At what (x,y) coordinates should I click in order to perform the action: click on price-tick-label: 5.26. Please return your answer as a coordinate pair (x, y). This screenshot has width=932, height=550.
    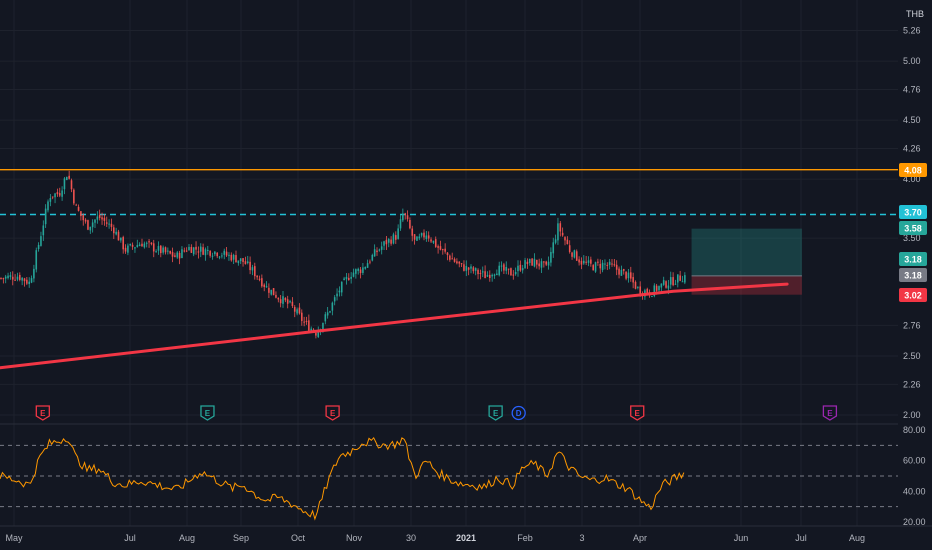
    Looking at the image, I should click on (912, 31).